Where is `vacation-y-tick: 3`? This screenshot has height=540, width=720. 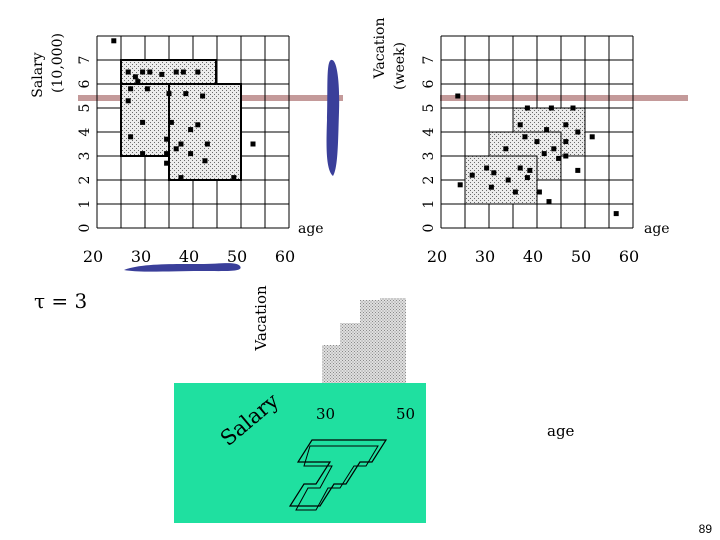
vacation-y-tick: 3 is located at coordinates (429, 156).